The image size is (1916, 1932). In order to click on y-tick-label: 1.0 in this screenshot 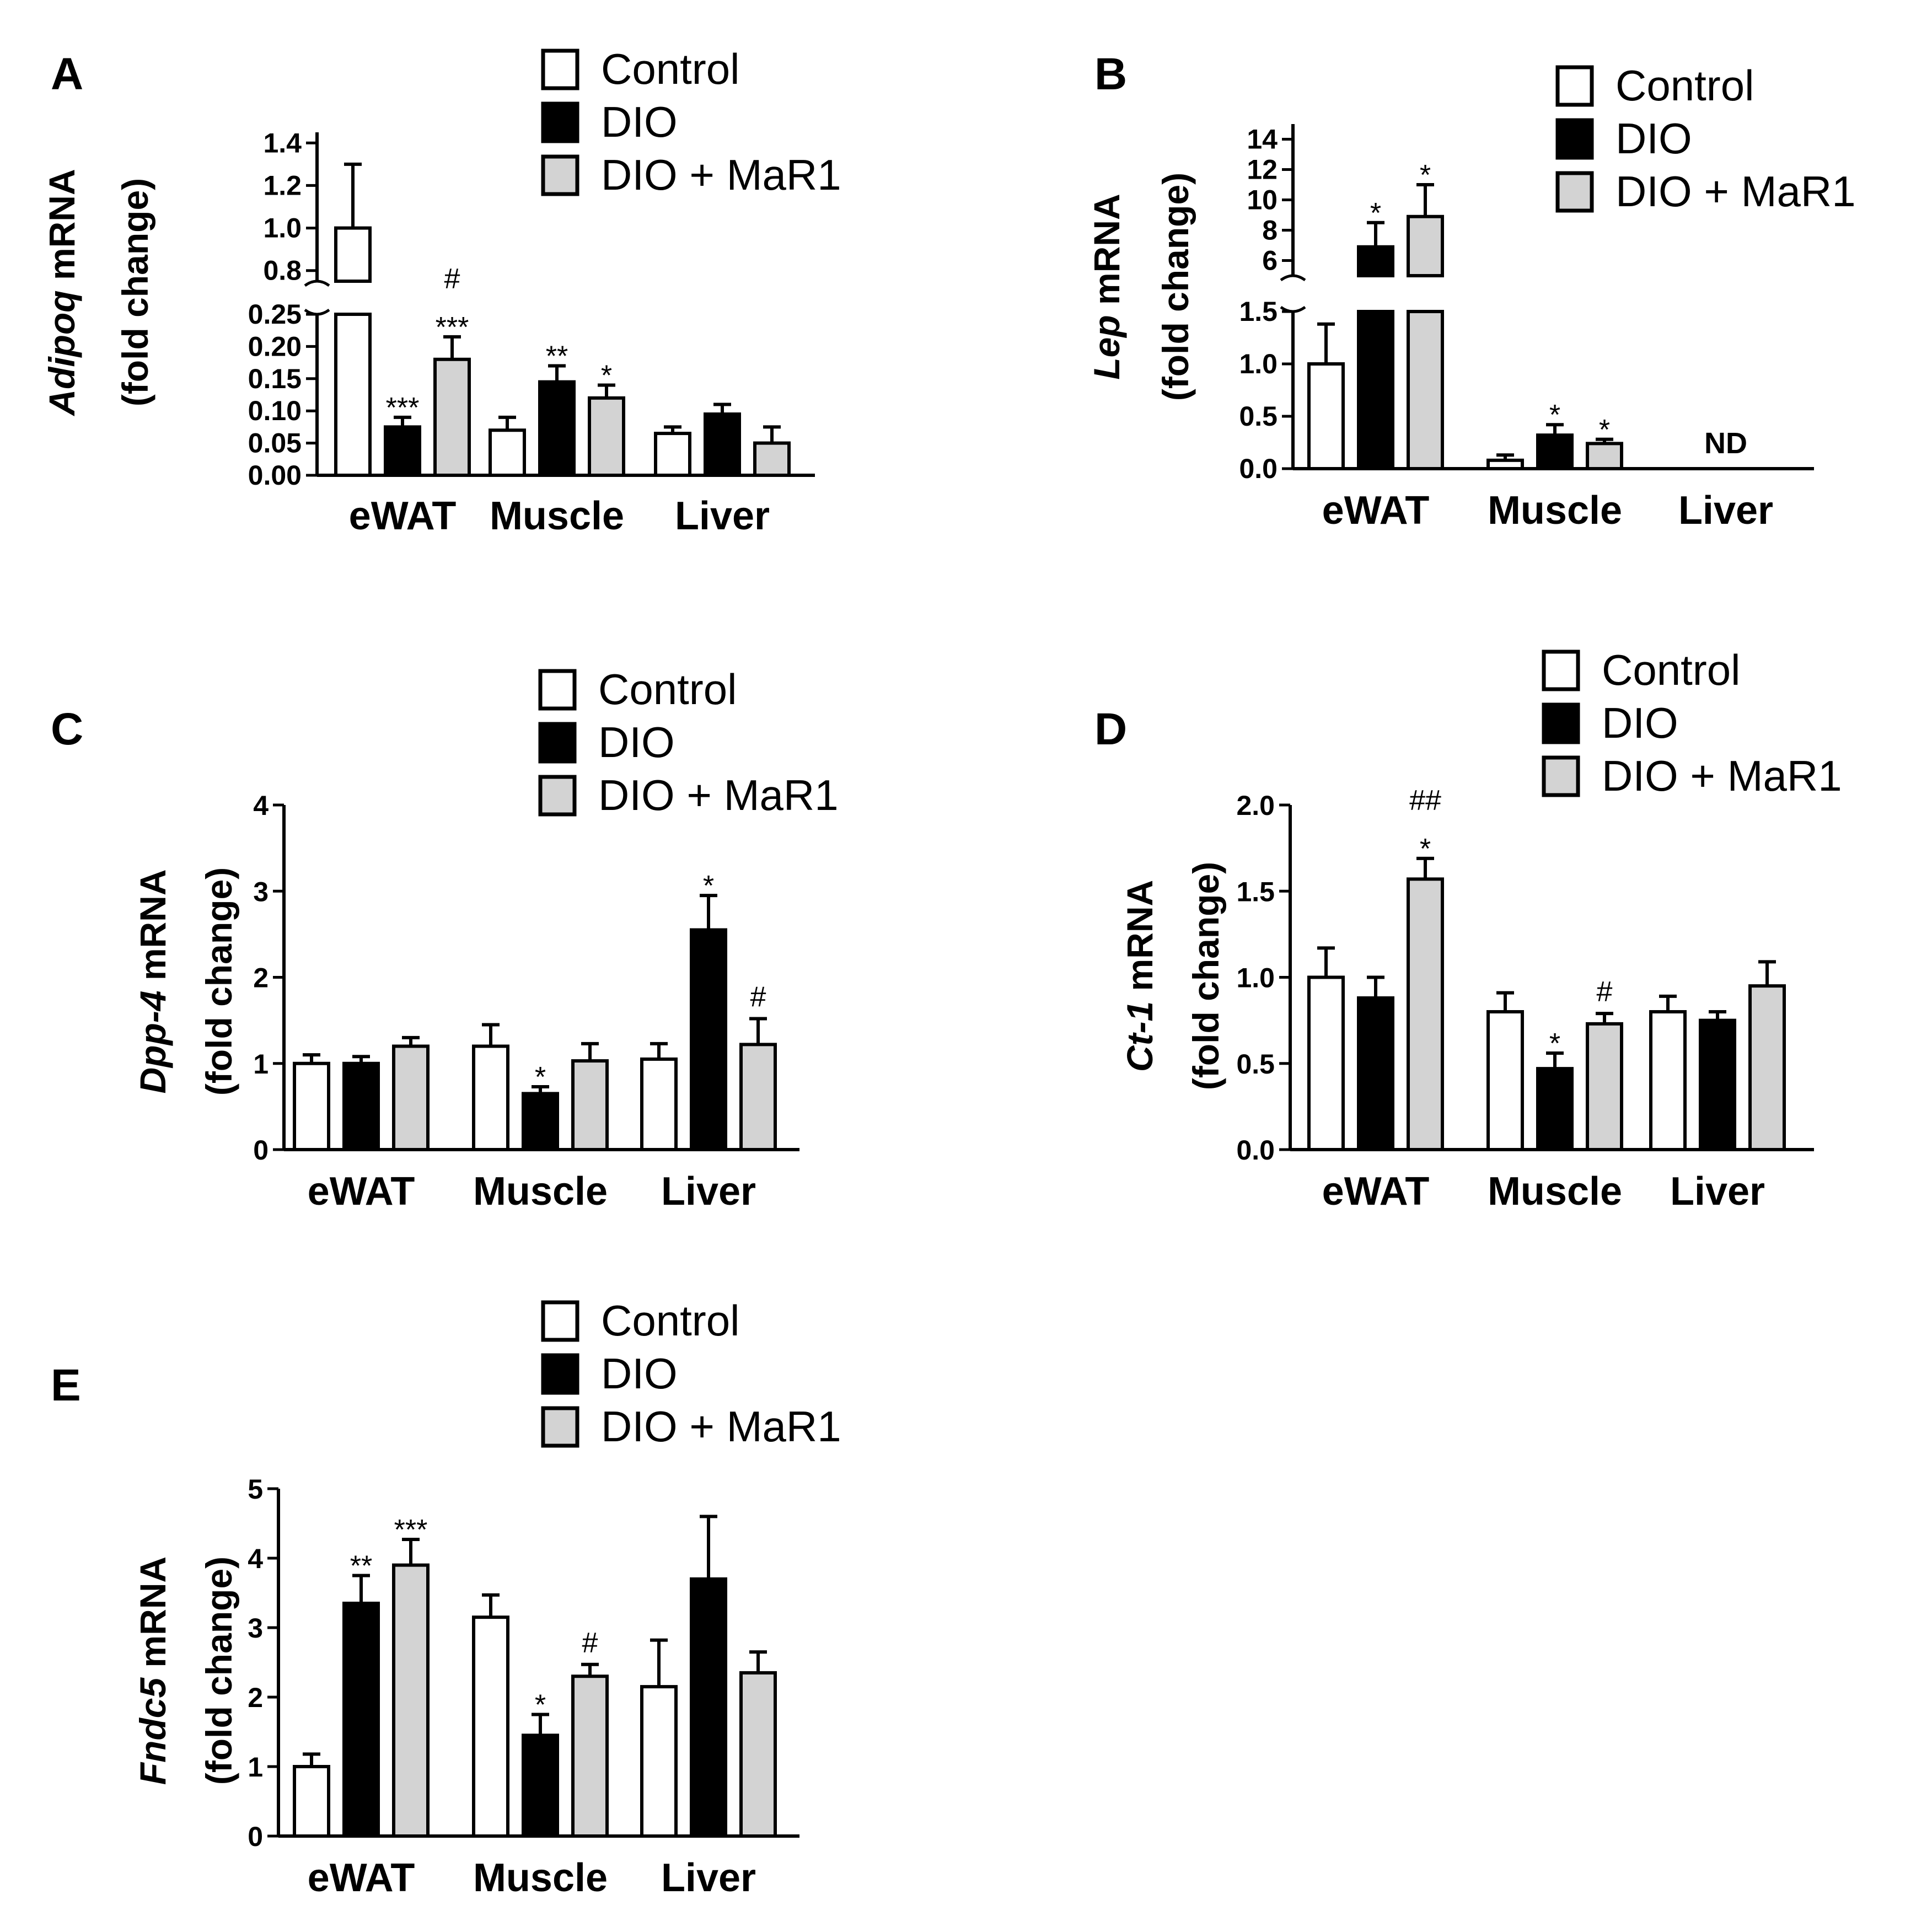, I will do `click(1258, 363)`.